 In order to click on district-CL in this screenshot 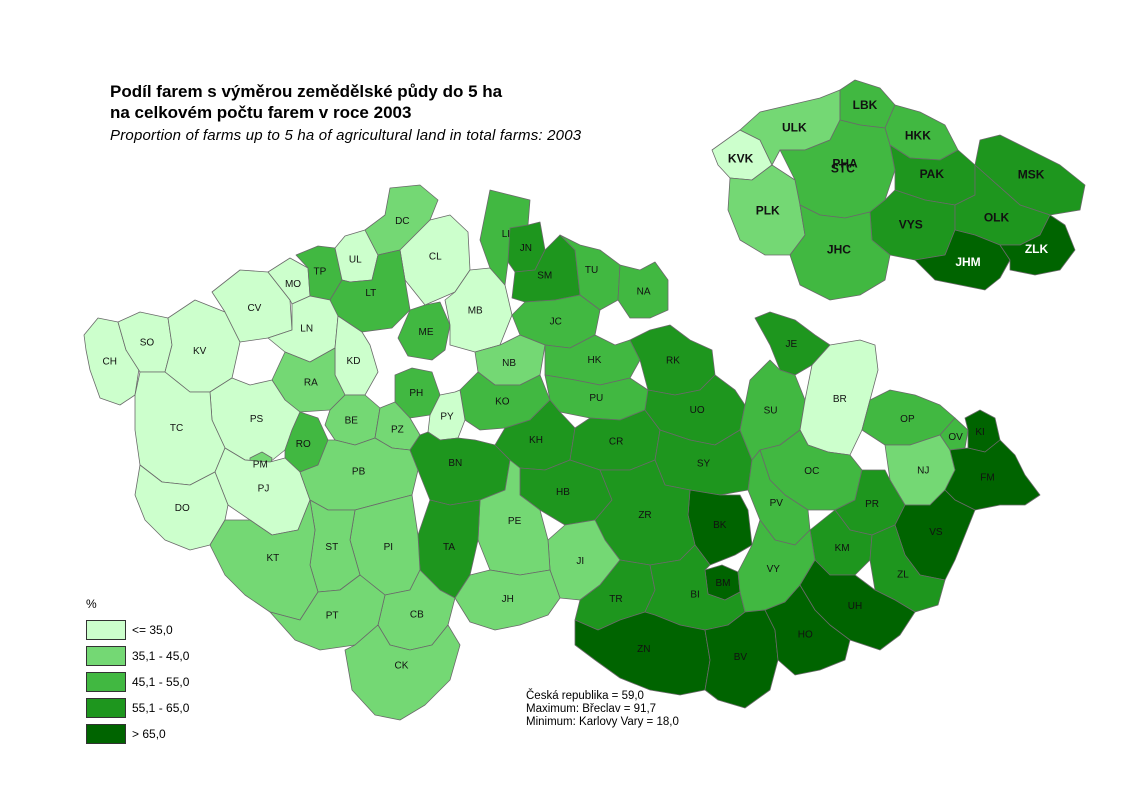, I will do `click(435, 260)`.